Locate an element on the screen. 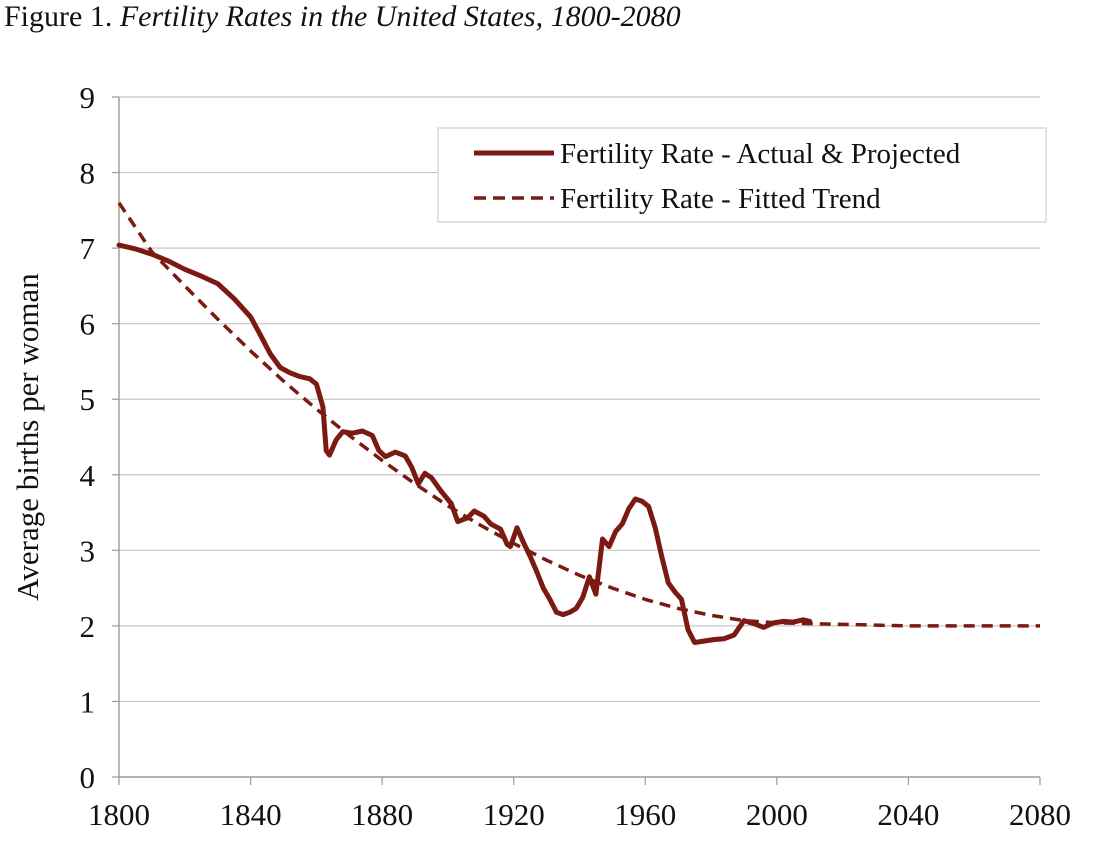 Image resolution: width=1095 pixels, height=865 pixels. x-tick-label-1840: 1840 is located at coordinates (251, 814).